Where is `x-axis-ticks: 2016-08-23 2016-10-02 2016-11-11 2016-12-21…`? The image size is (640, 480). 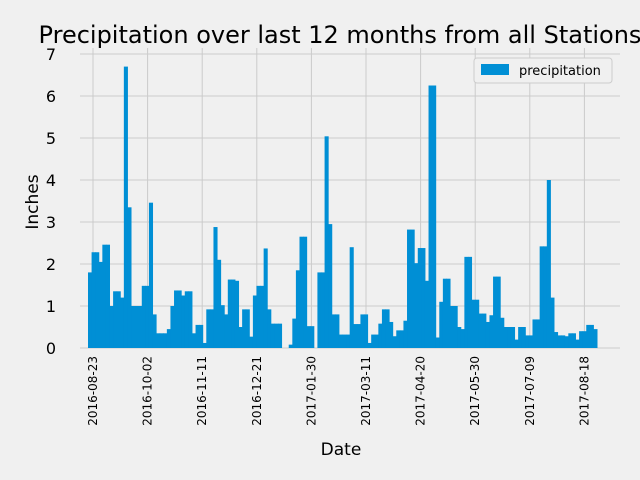
x-axis-ticks: 2016-08-23 2016-10-02 2016-11-11 2016-12-21… is located at coordinates (338, 391).